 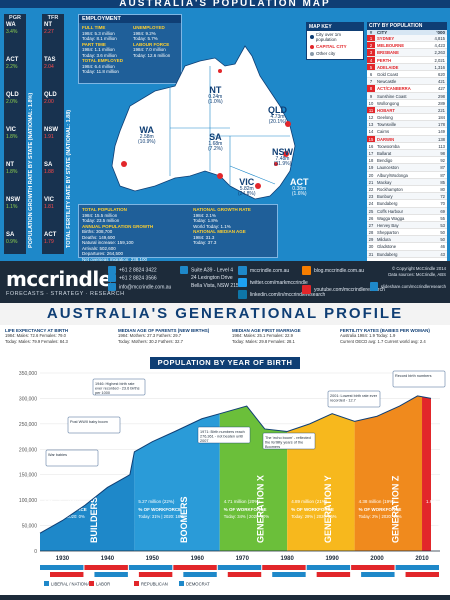 I want to click on legend-swatch, so click(x=136, y=583).